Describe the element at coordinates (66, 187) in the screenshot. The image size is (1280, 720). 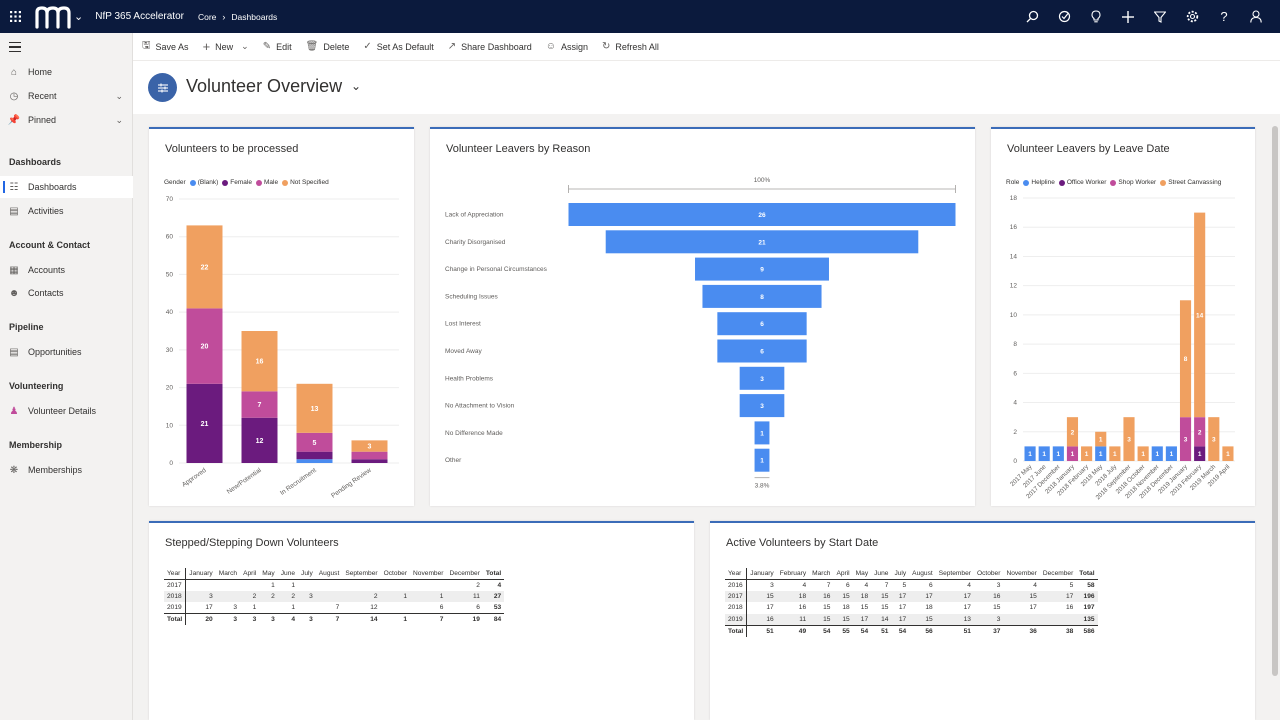
I see `sidebar-item-dashboards: ☷ Dashboards` at that location.